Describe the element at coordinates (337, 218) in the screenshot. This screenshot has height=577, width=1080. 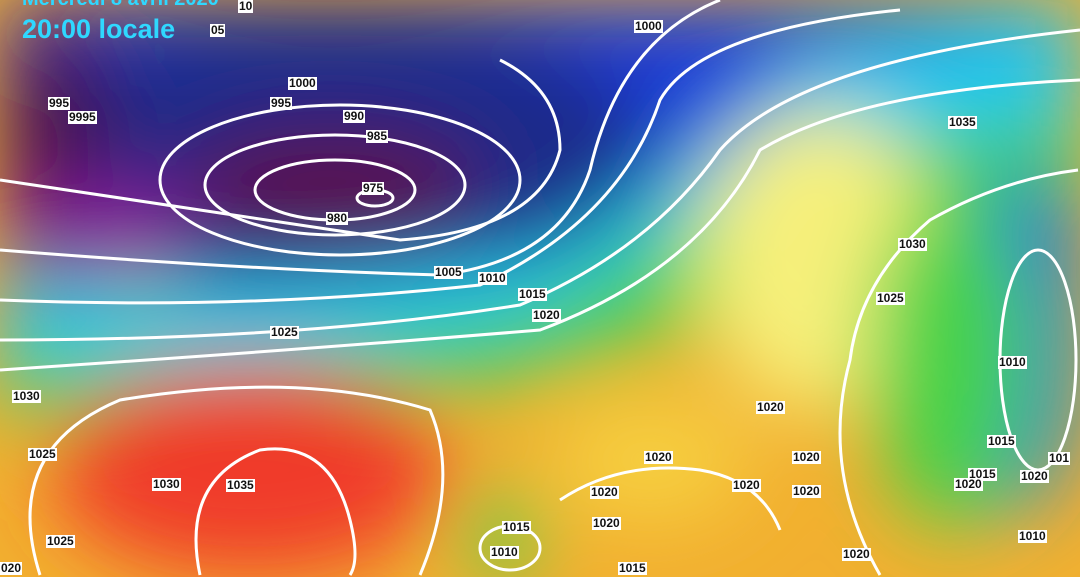
I see `isobar-label: 980` at that location.